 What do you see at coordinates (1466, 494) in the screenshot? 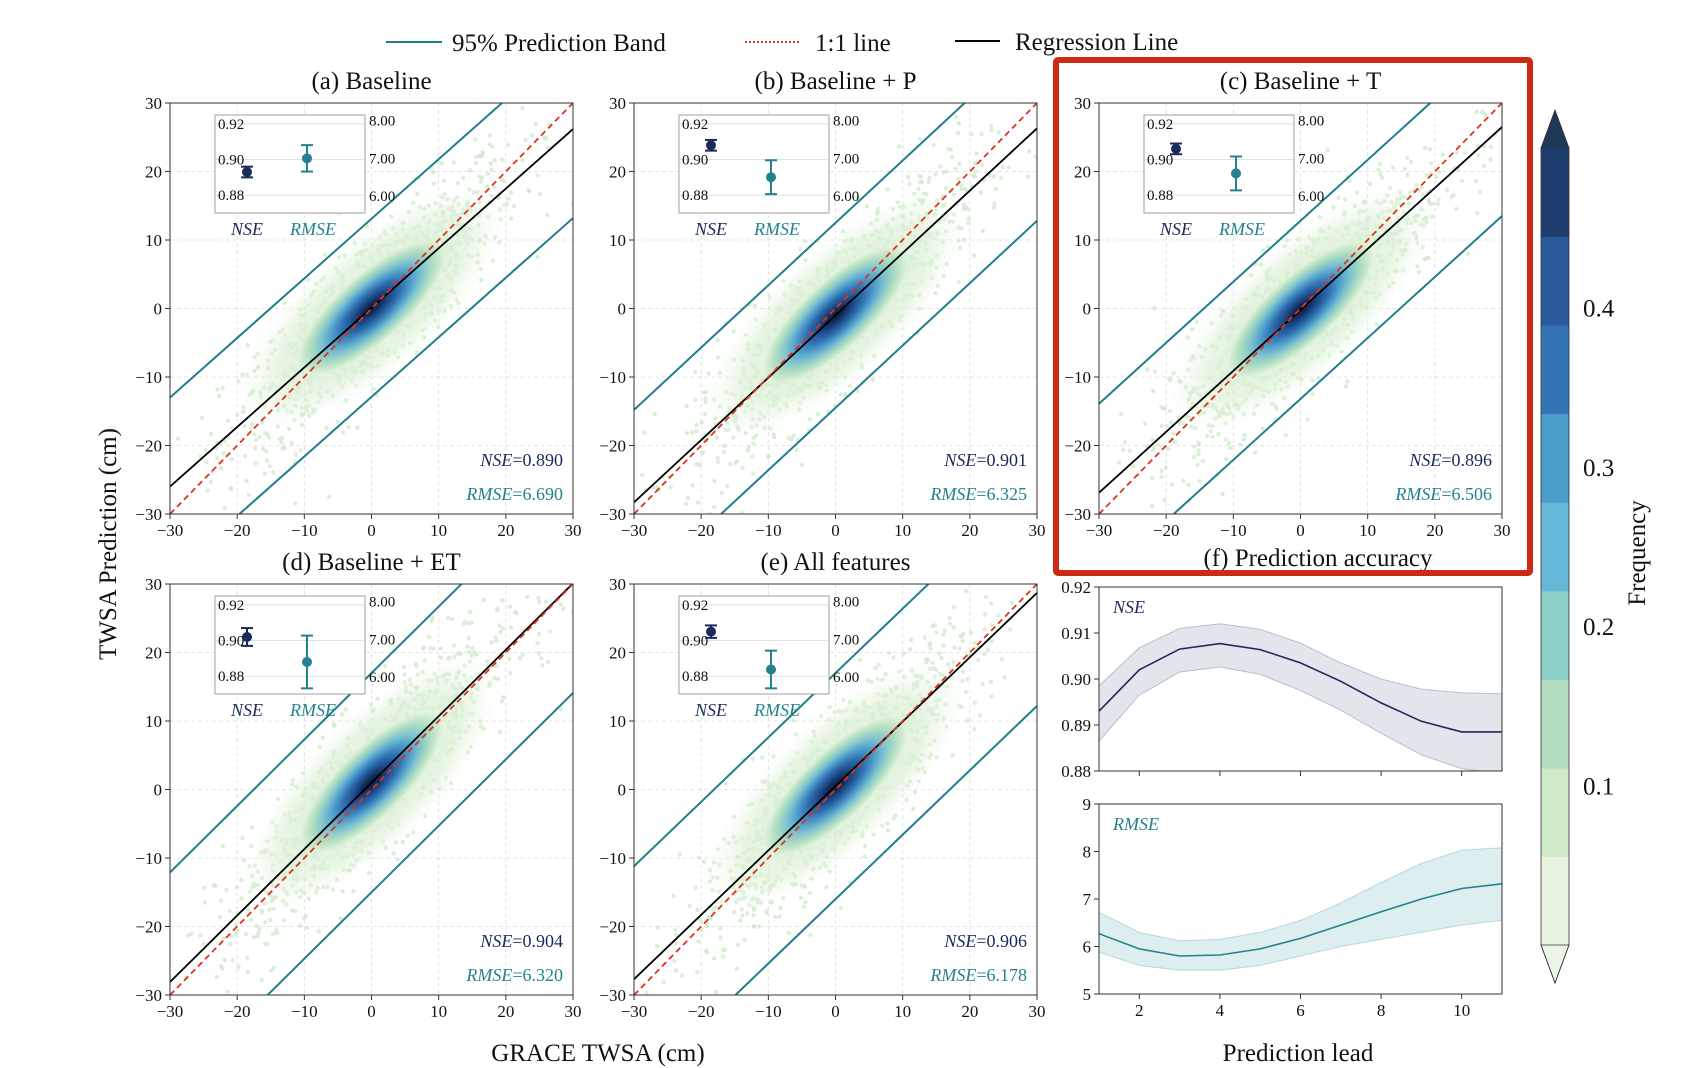
I see `rmse-stat-value: =6.506` at bounding box center [1466, 494].